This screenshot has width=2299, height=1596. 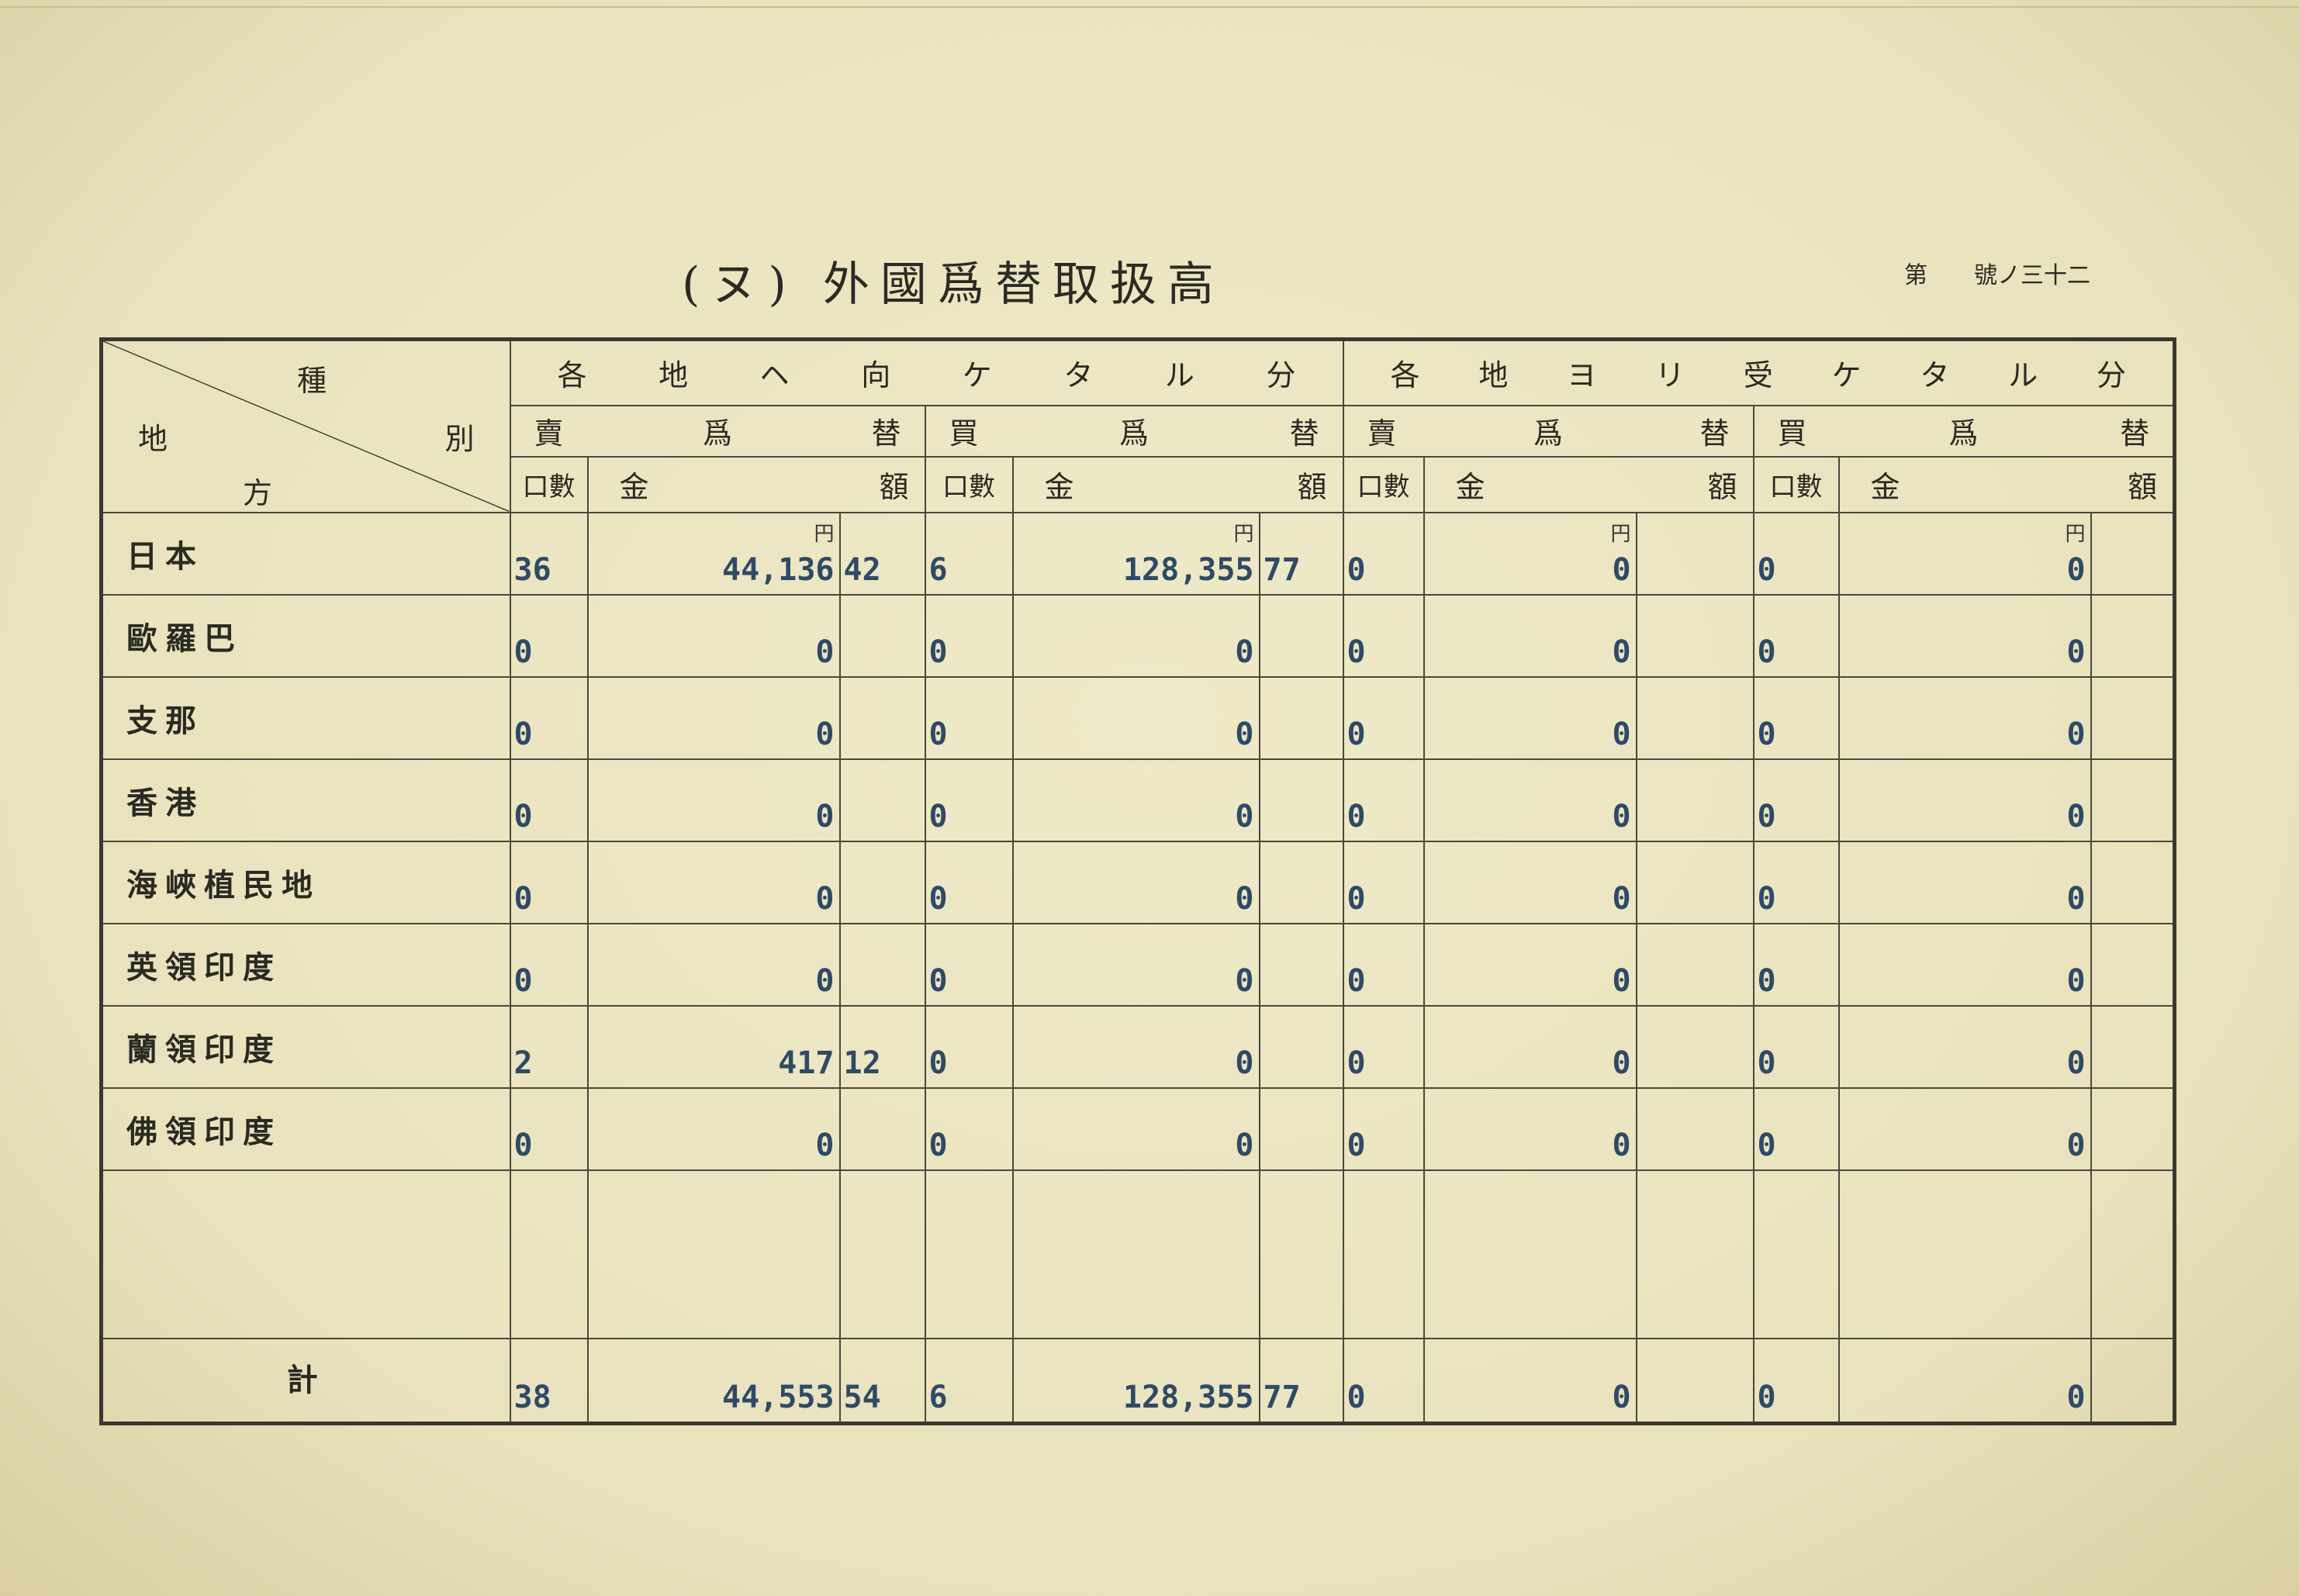 What do you see at coordinates (1997, 273) in the screenshot?
I see `page-number: 第 號ノ三十二` at bounding box center [1997, 273].